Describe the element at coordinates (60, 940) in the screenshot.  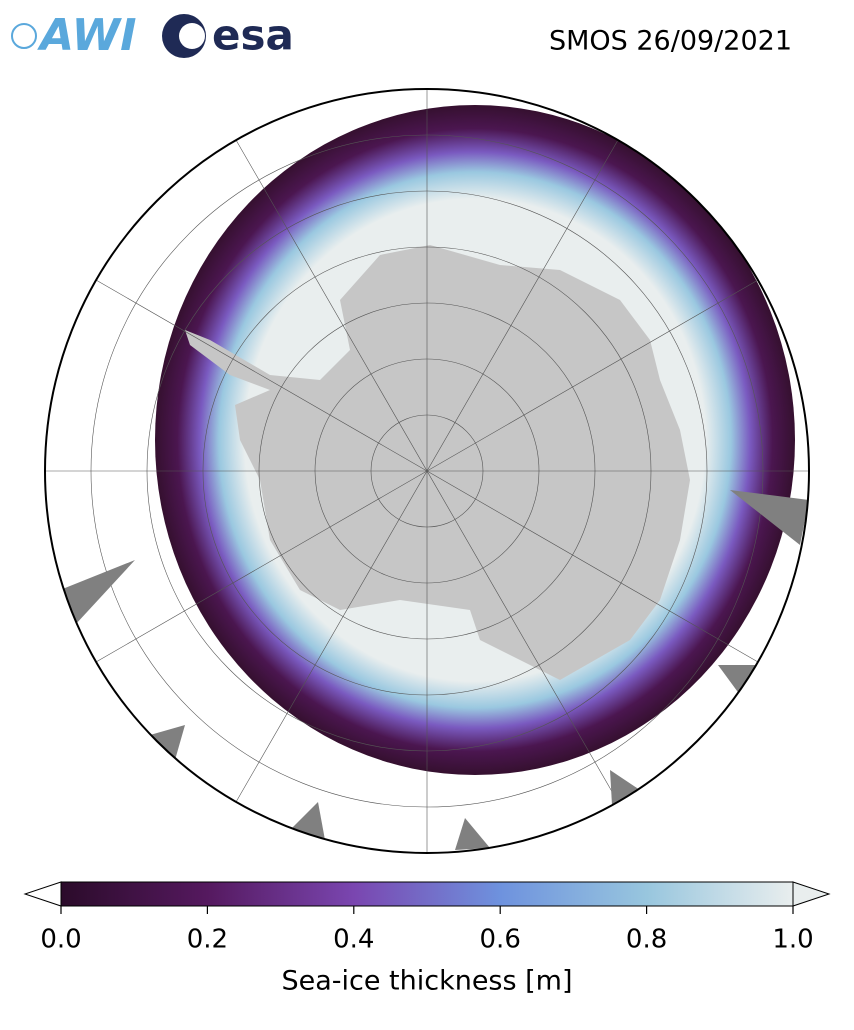
I see `tick-label: 0.0` at that location.